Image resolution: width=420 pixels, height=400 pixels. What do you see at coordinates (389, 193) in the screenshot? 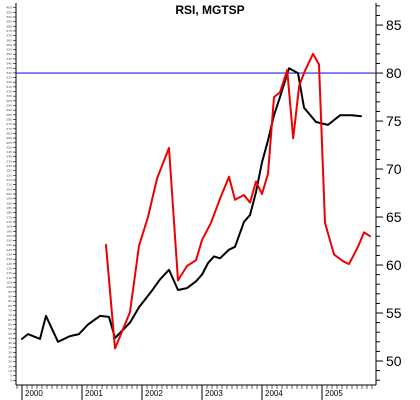
I see `right-axis-group: 50 55 60 65 70 75 80 85` at bounding box center [389, 193].